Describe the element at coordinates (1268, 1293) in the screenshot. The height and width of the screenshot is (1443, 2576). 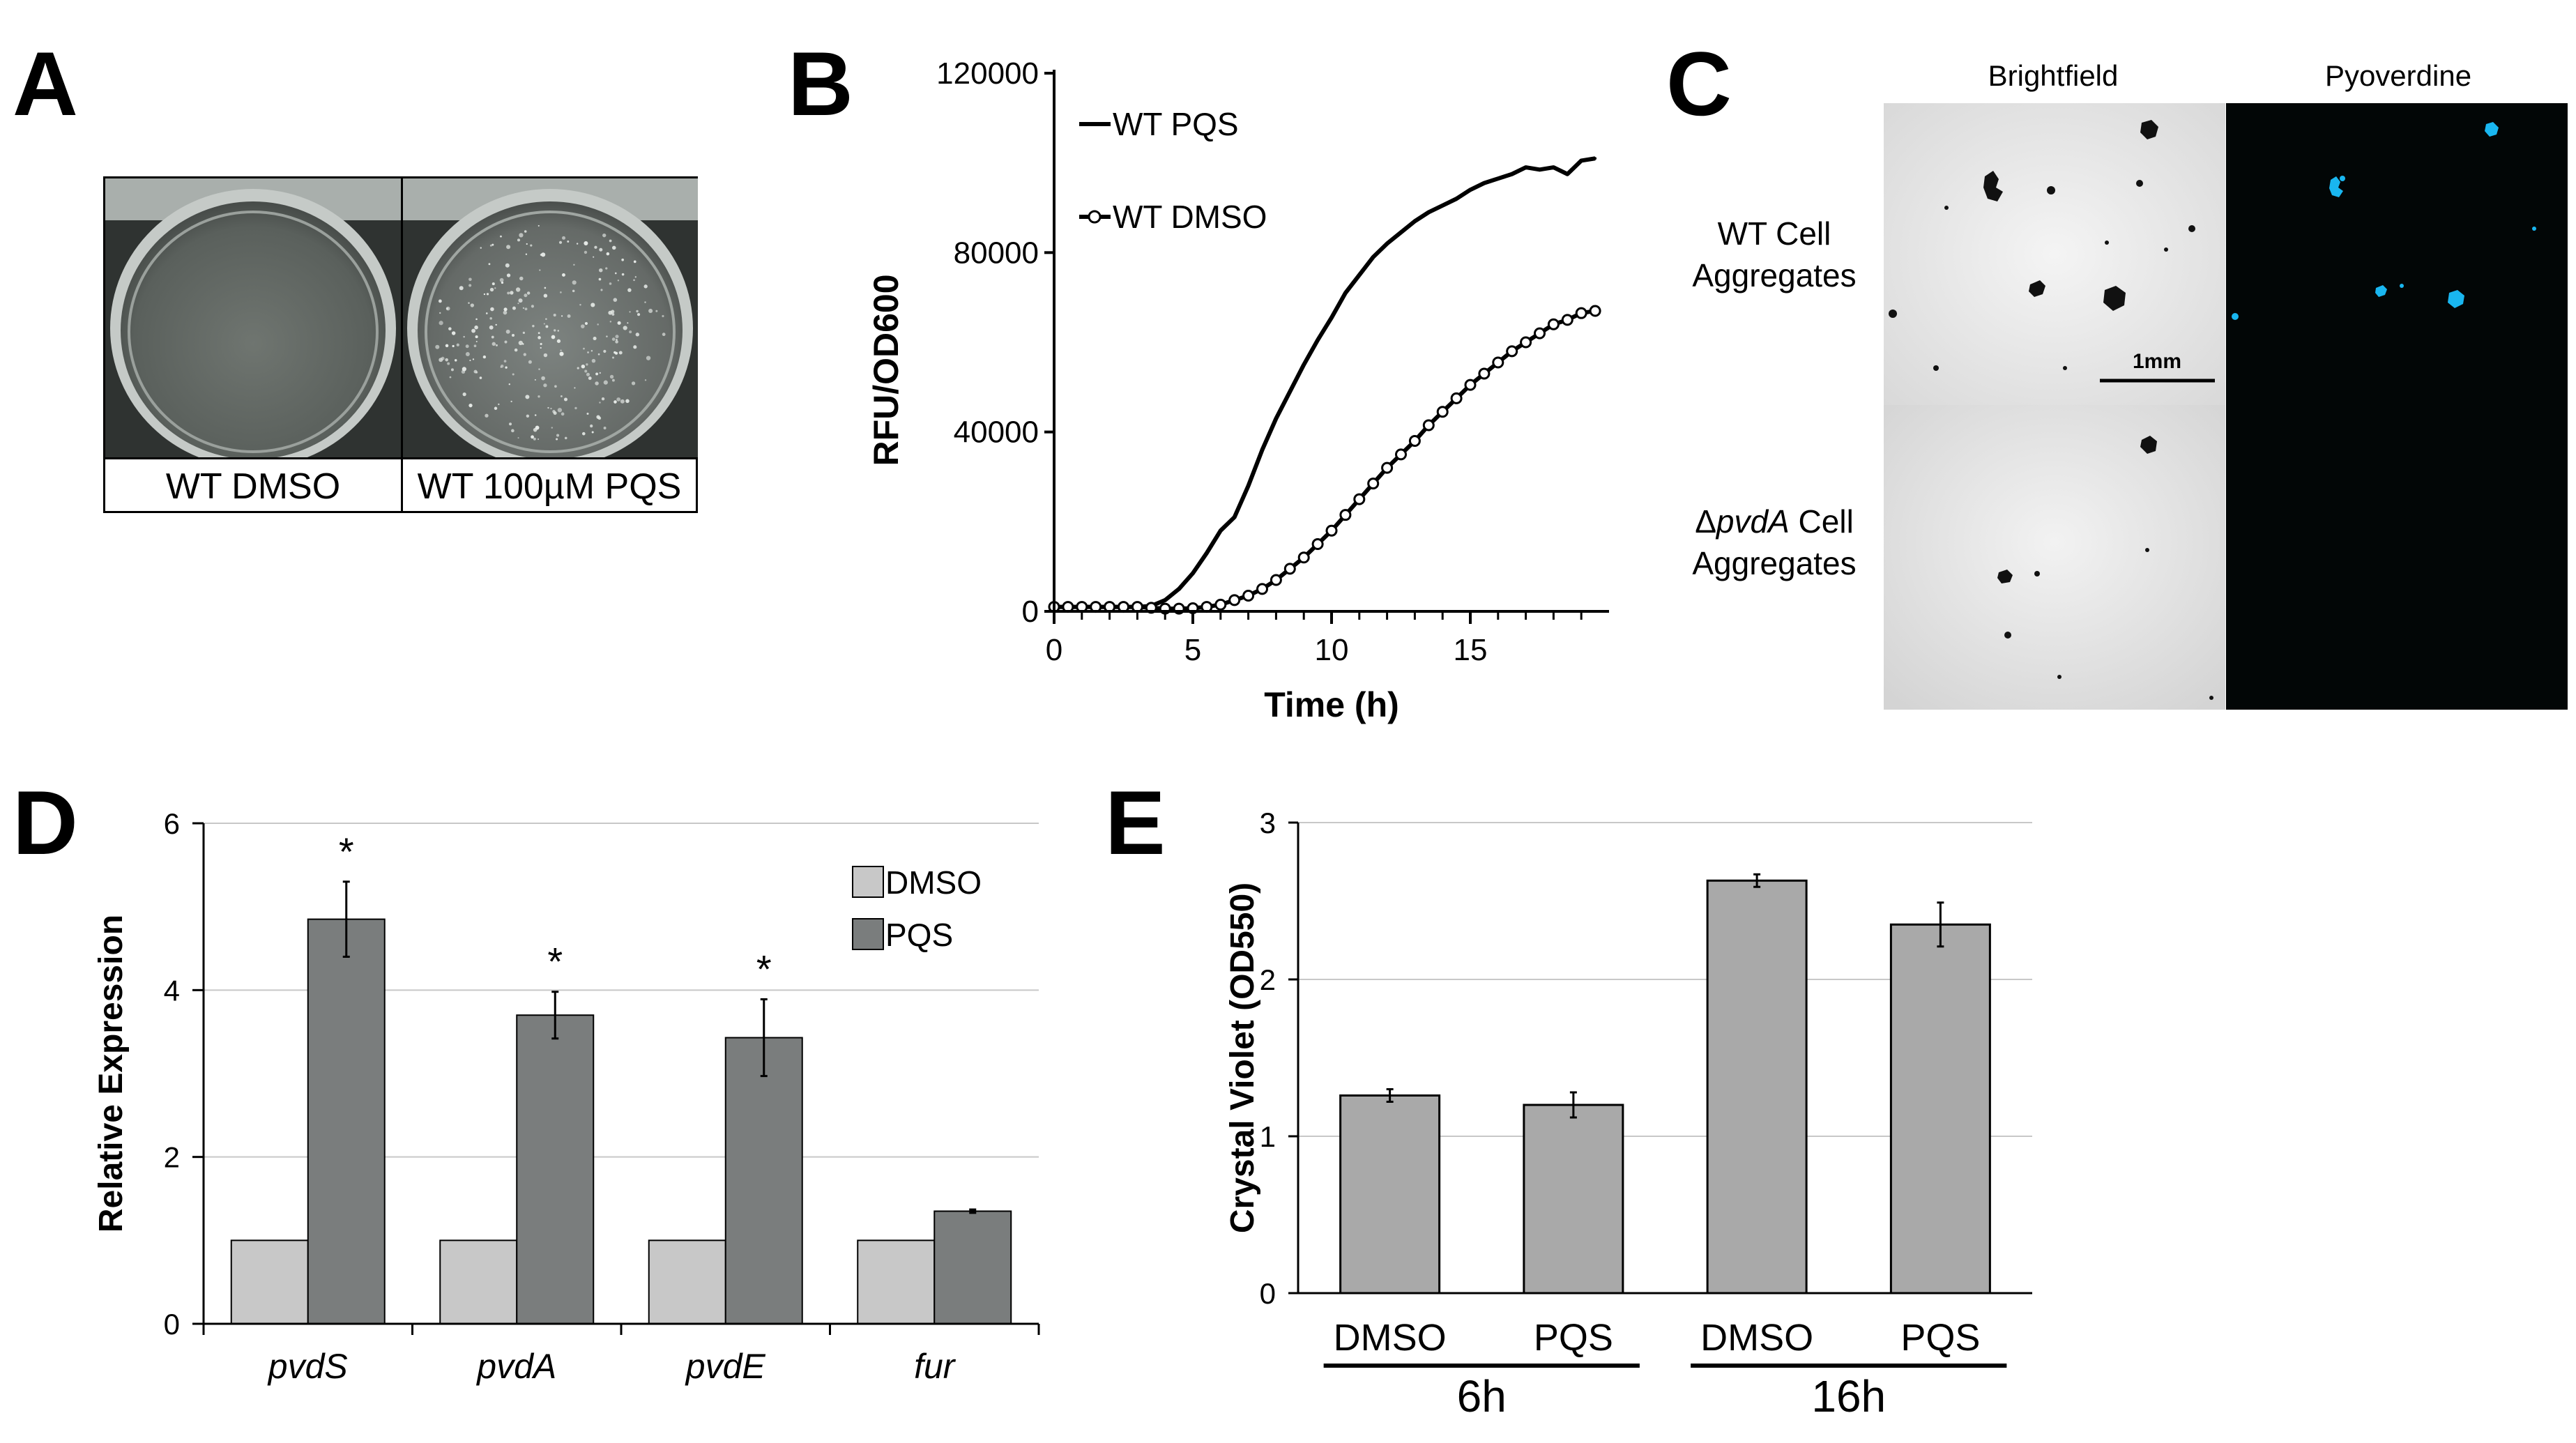
I see `y-tick-label: 0` at that location.